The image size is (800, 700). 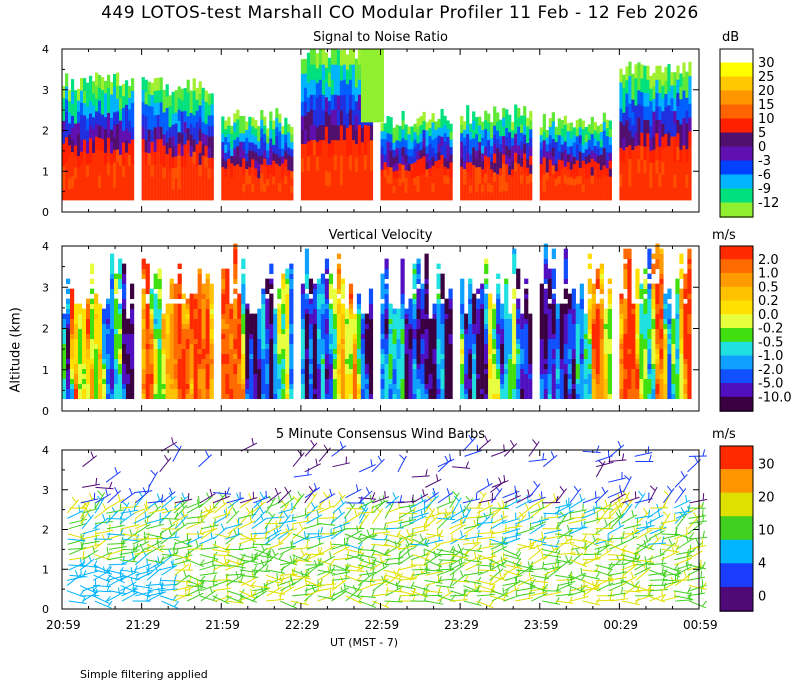 I want to click on colorbar-label: -9, so click(x=764, y=189).